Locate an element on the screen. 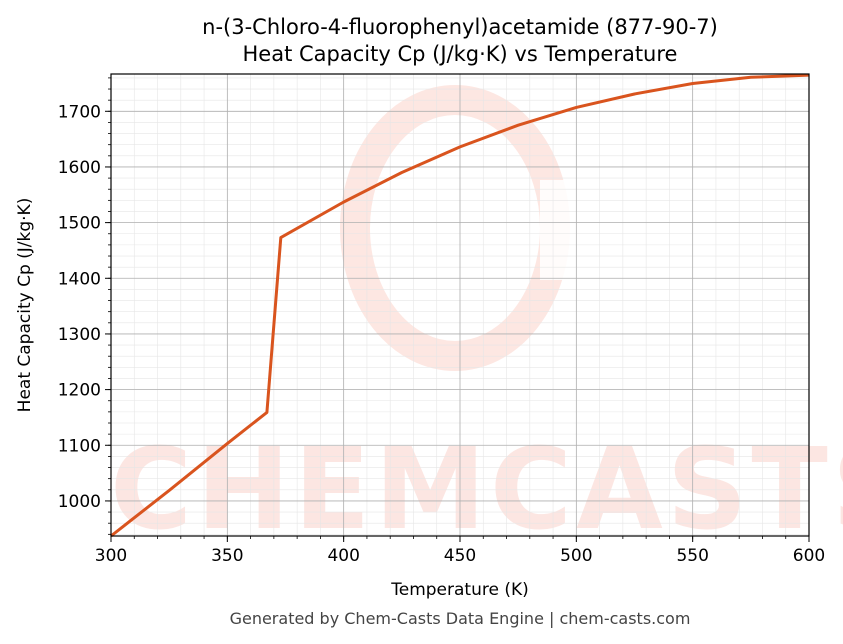 The width and height of the screenshot is (843, 644). y-tick-label: 1300 is located at coordinates (79, 335).